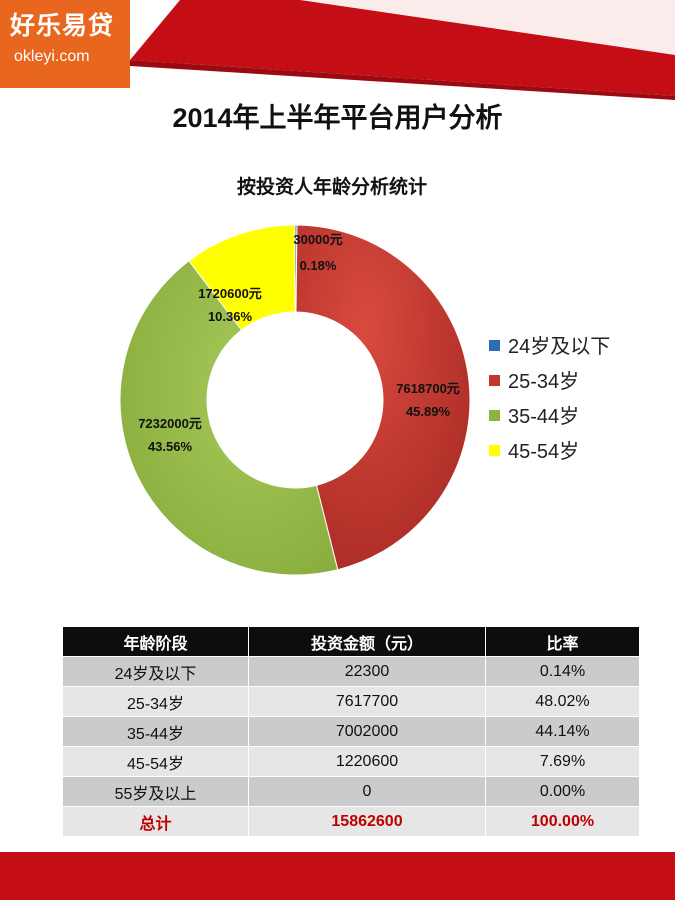  Describe the element at coordinates (155, 821) in the screenshot. I see `total-label: 总计` at that location.